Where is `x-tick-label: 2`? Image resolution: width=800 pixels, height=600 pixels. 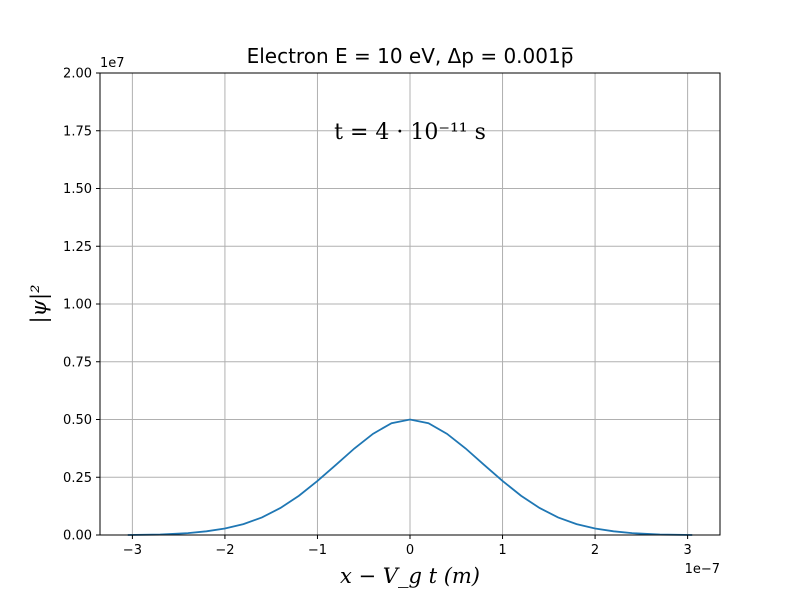
x-tick-label: 2 is located at coordinates (595, 550).